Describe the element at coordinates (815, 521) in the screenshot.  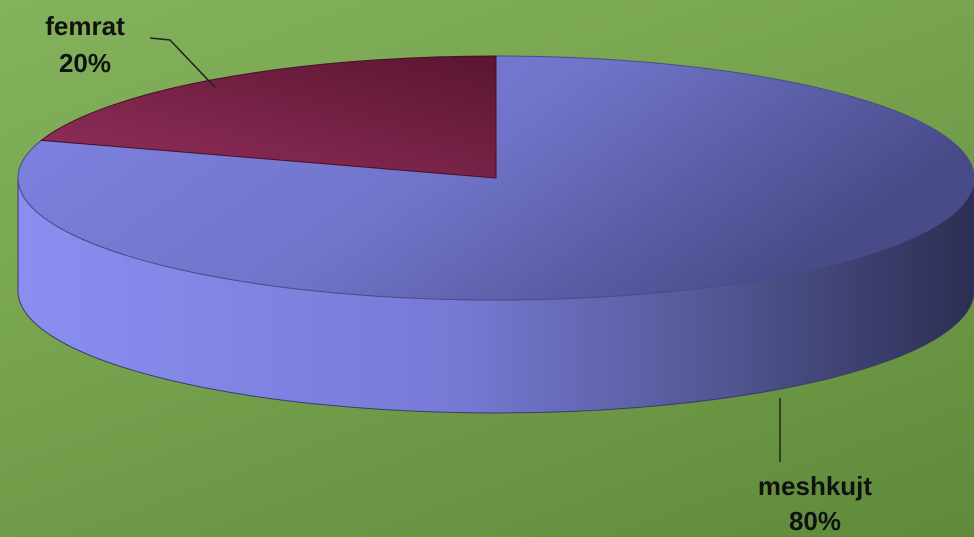
I see `slice-value-meshkujt: 80%` at that location.